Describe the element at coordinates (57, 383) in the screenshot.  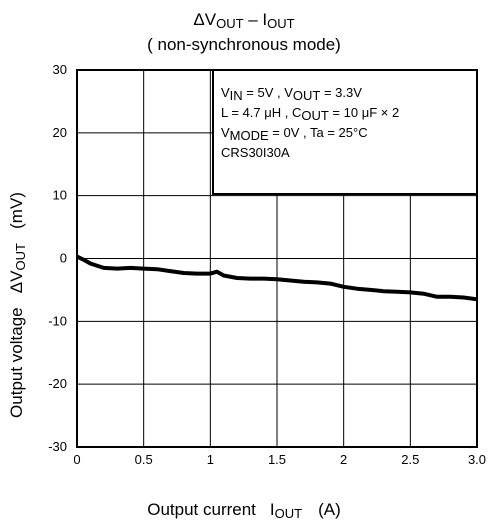
I see `y-tick-label: -20` at that location.